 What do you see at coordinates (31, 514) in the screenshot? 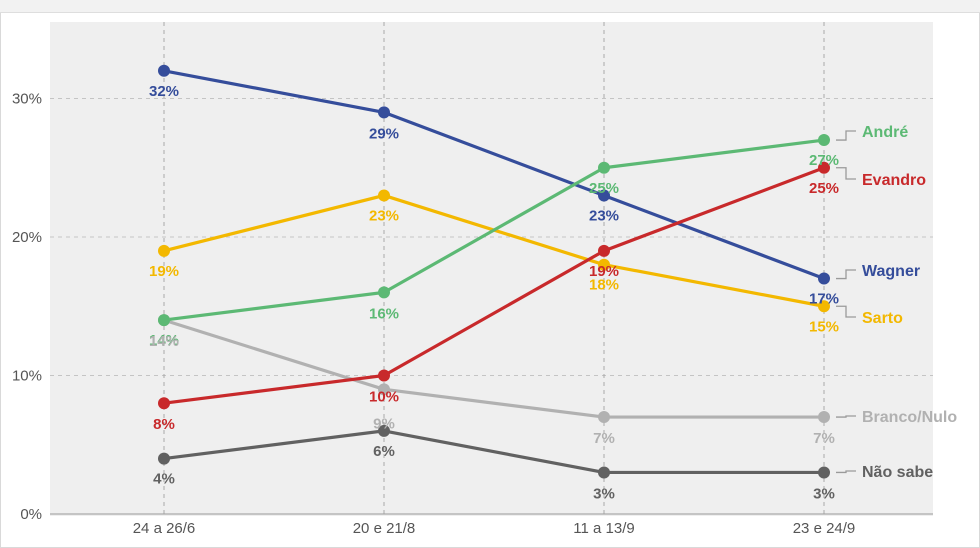
I see `y-tick-label: 0%` at bounding box center [31, 514].